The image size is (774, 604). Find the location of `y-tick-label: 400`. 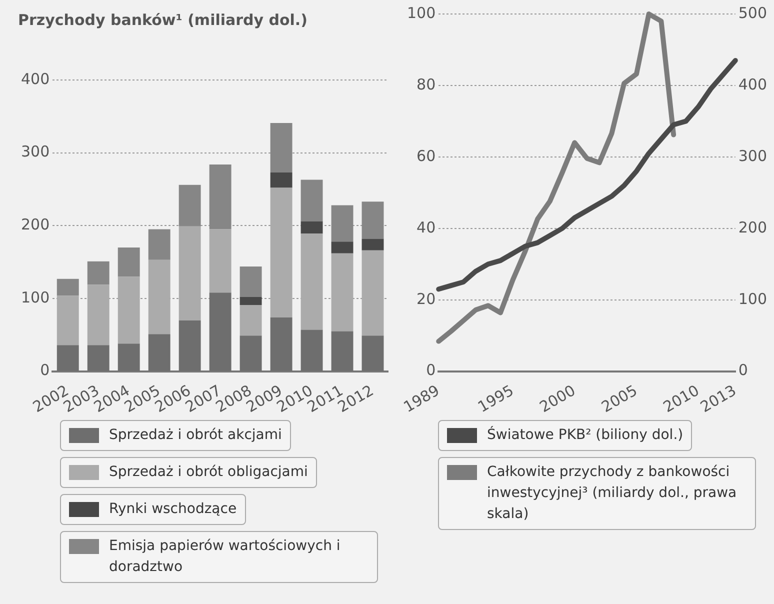

y-tick-label: 400 is located at coordinates (35, 79).